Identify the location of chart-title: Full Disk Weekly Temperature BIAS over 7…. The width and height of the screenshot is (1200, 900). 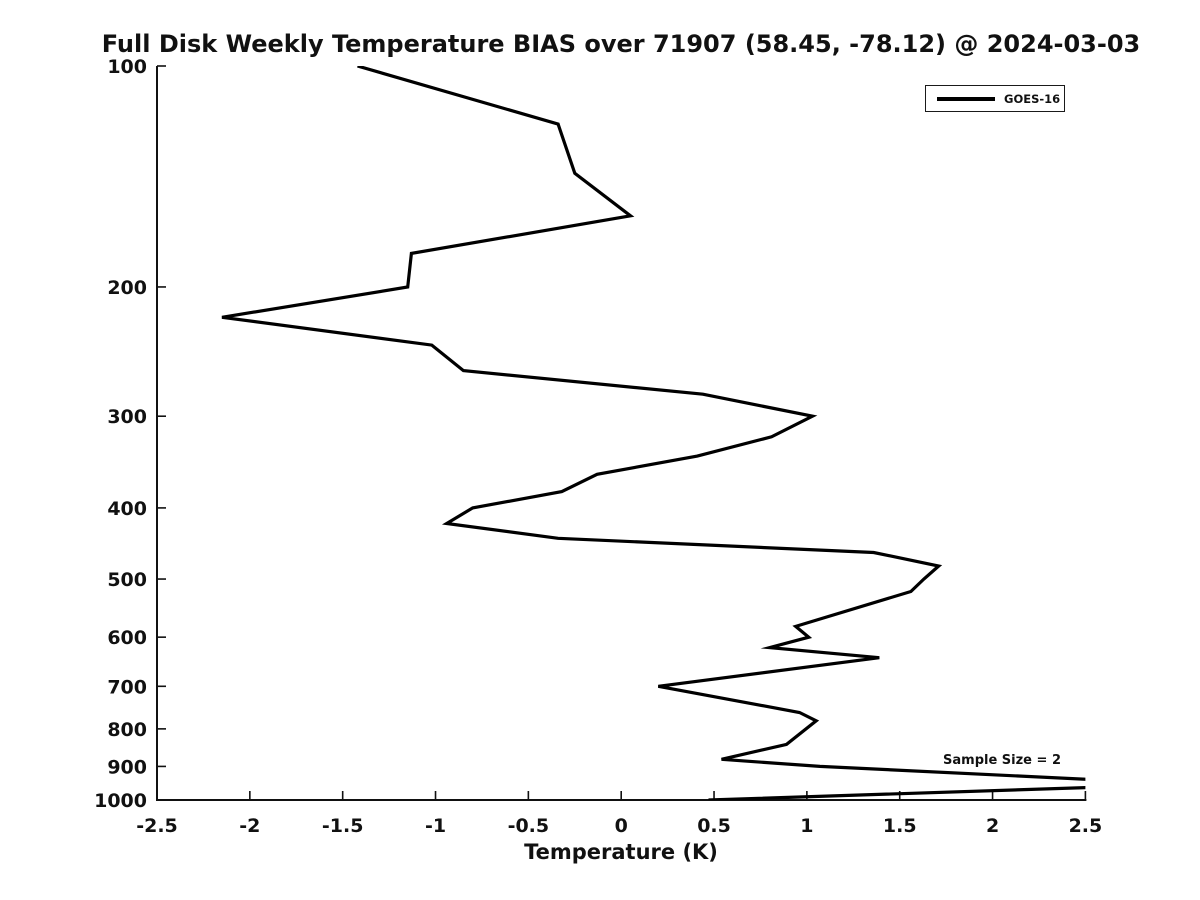
(621, 44).